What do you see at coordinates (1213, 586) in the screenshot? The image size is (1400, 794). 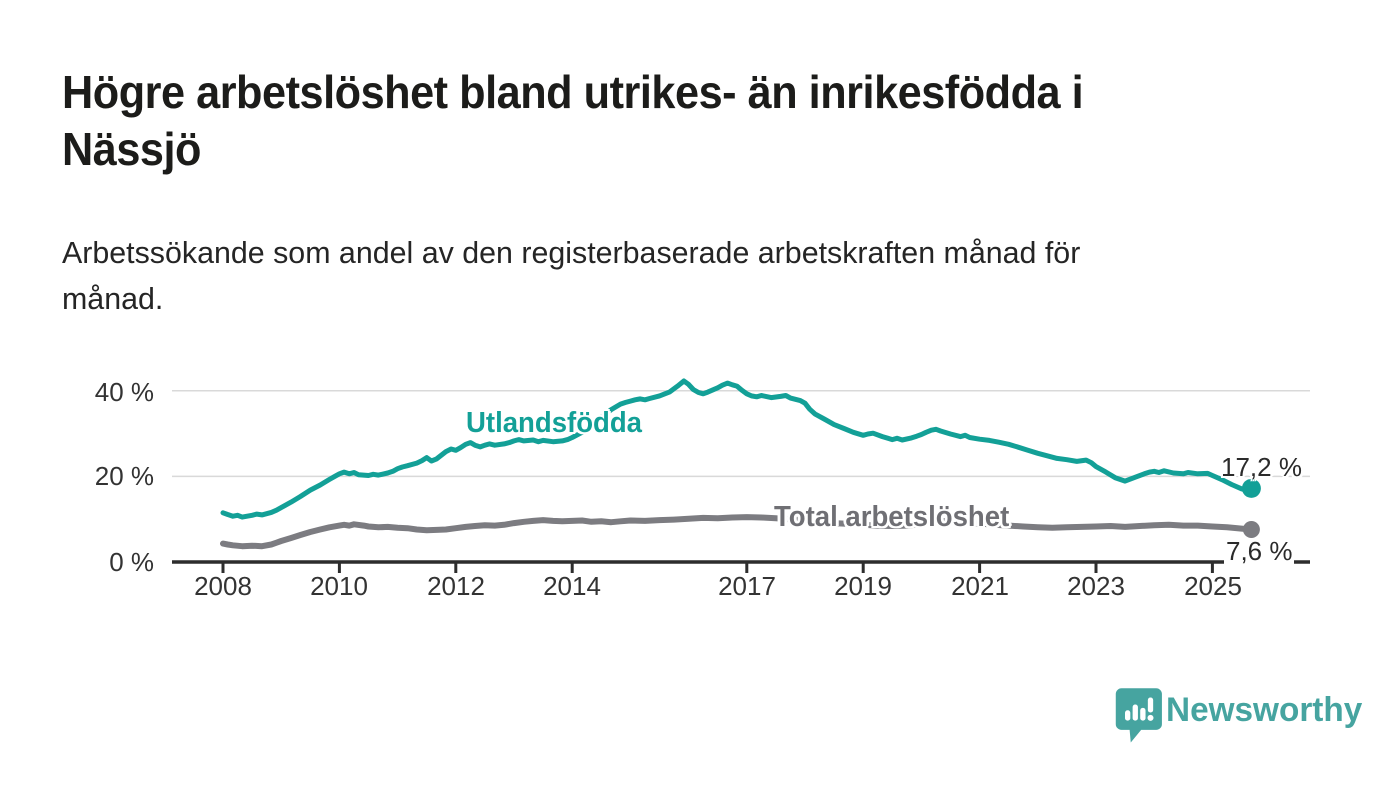 I see `x-tick-label-2025: 2025` at bounding box center [1213, 586].